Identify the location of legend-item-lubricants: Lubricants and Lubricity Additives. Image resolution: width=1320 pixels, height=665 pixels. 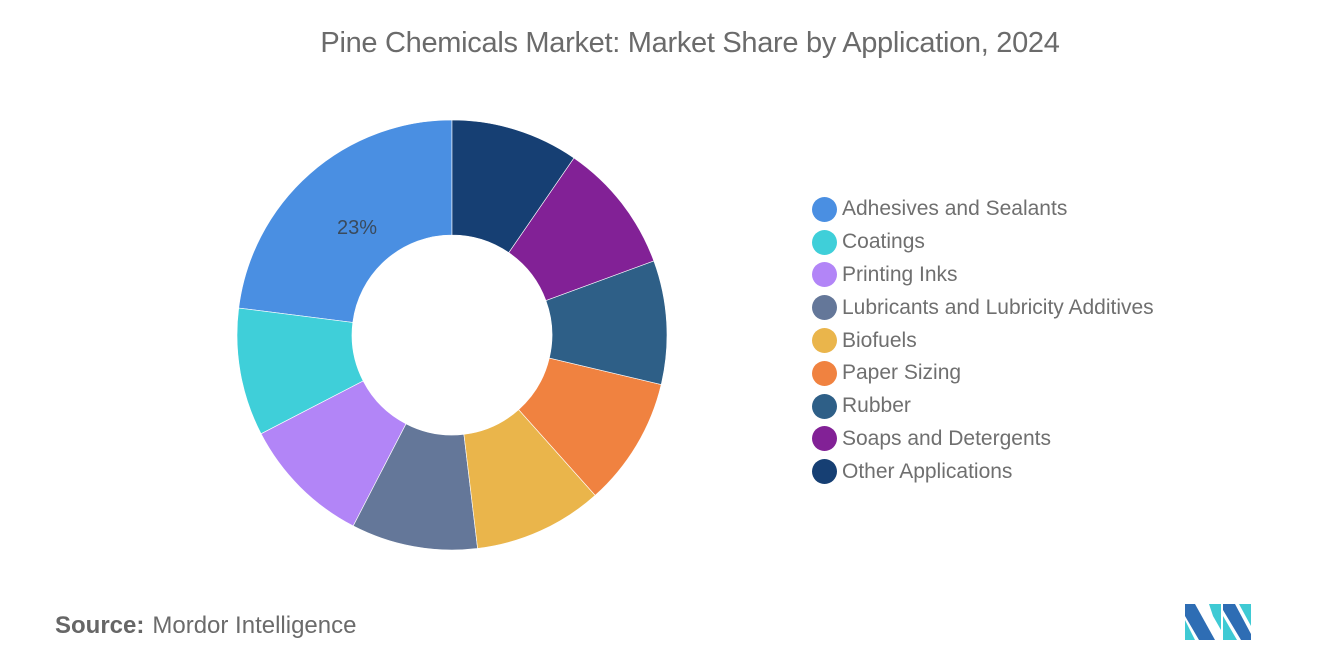
(983, 307).